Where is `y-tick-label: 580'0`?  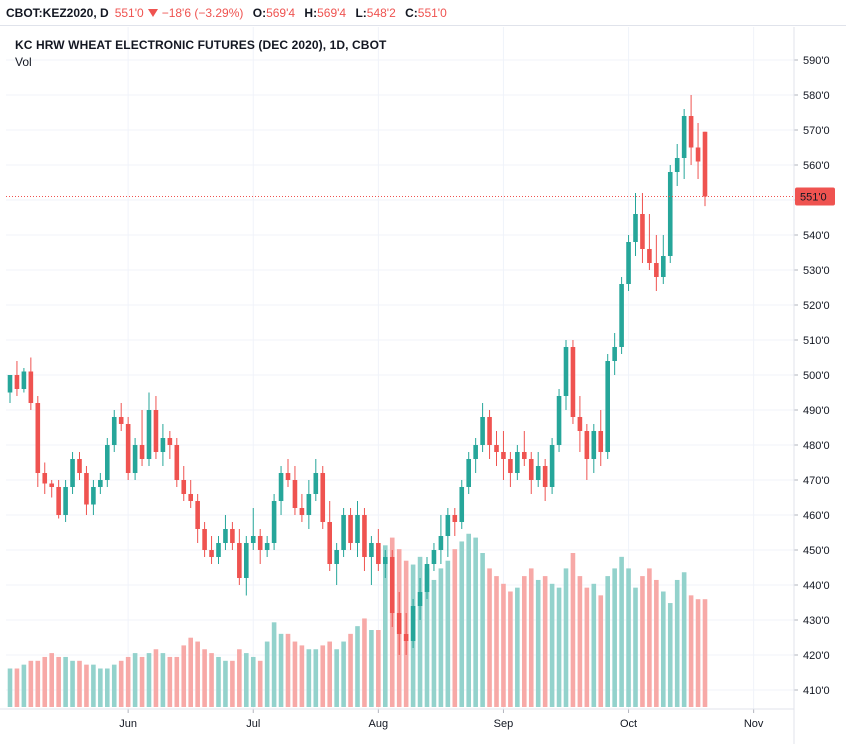
y-tick-label: 580'0 is located at coordinates (816, 96).